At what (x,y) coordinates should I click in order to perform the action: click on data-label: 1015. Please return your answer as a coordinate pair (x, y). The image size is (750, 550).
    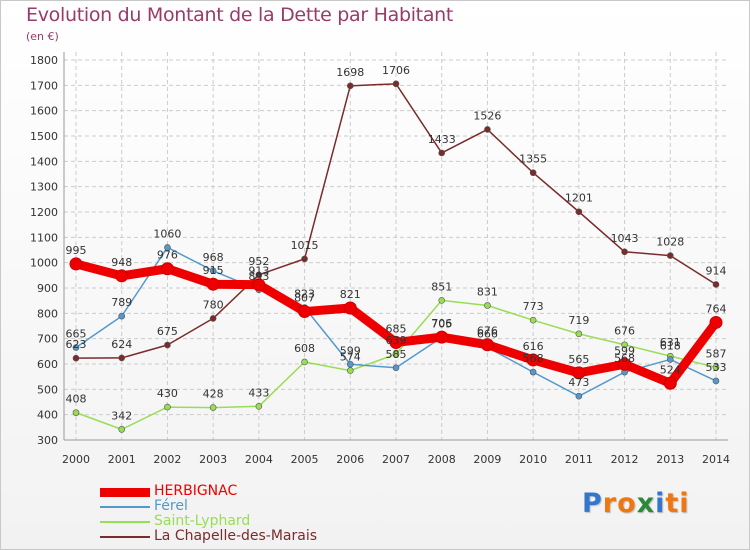
    Looking at the image, I should click on (305, 245).